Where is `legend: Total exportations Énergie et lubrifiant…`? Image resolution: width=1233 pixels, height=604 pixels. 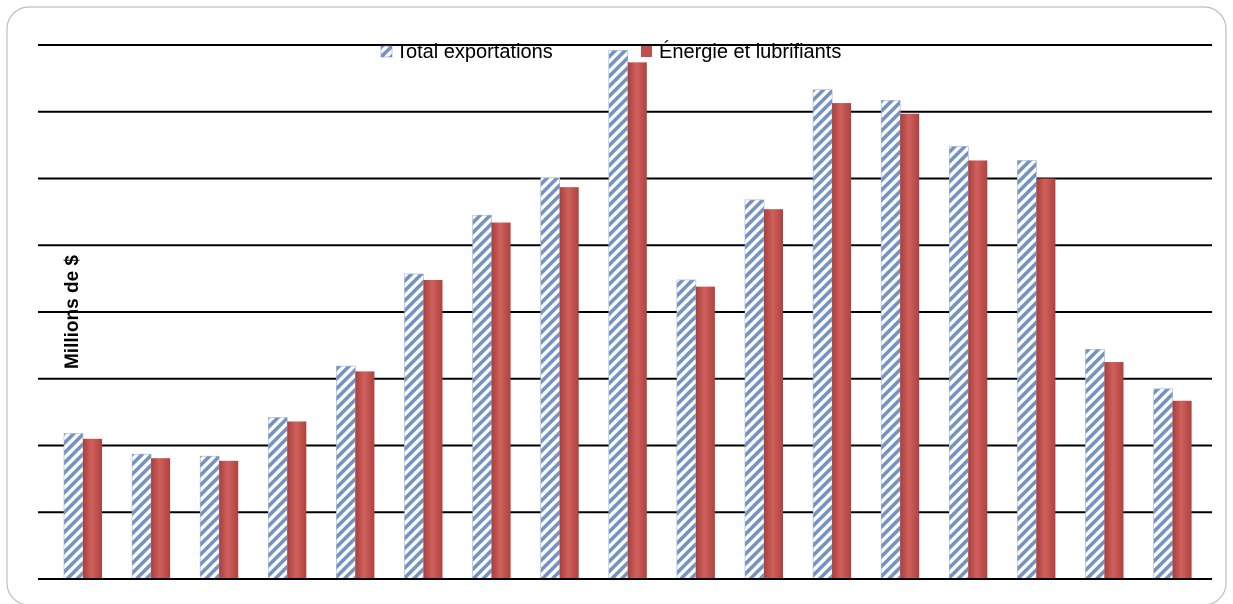 legend: Total exportations Énergie et lubrifiant… is located at coordinates (610, 51).